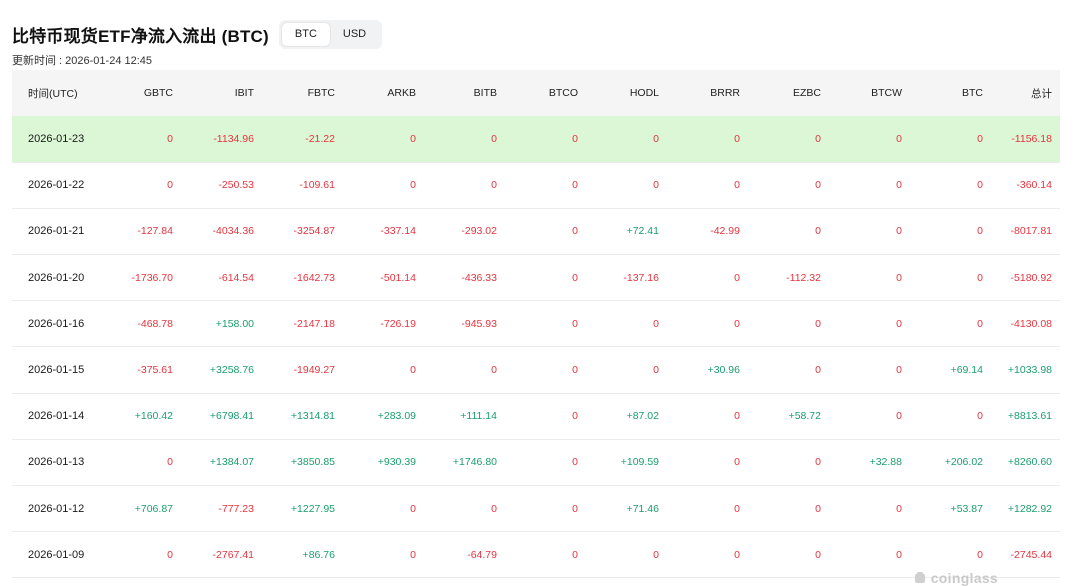 The image size is (1080, 586). Describe the element at coordinates (966, 508) in the screenshot. I see `flow-cell: +53.87` at that location.